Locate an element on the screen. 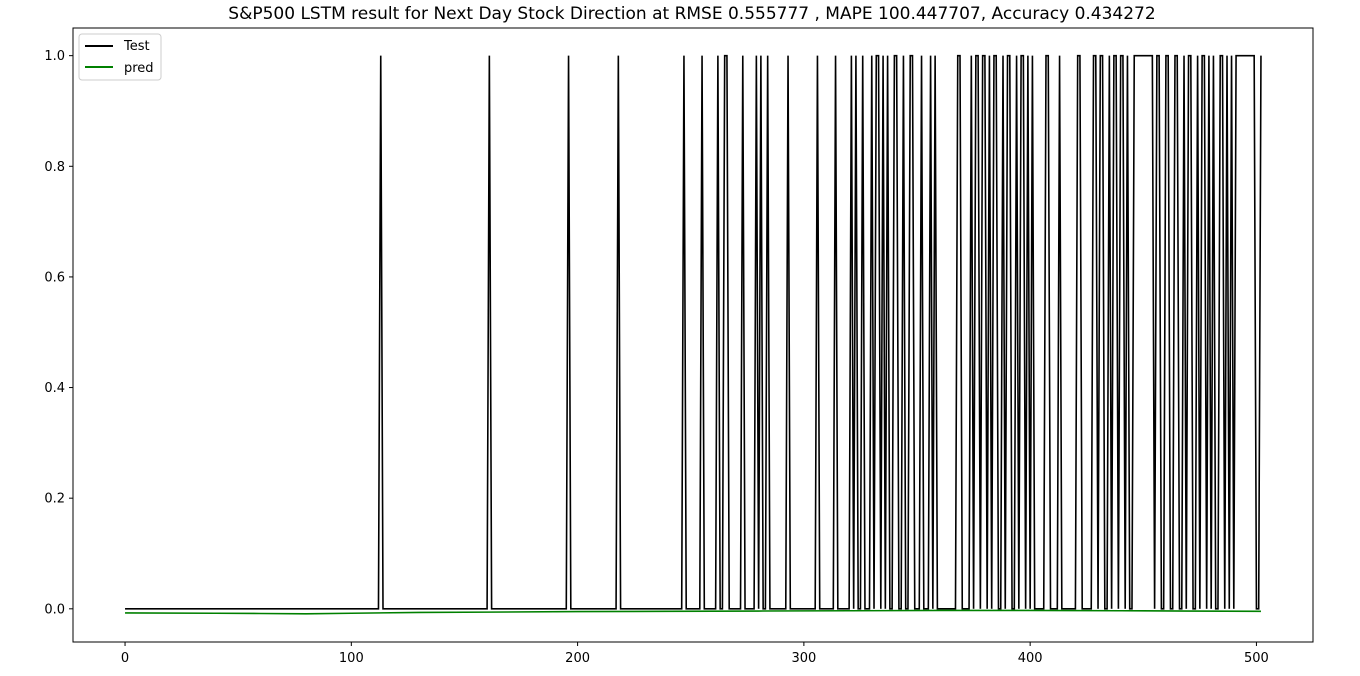  y-tick-label: 0.4 is located at coordinates (54, 388).